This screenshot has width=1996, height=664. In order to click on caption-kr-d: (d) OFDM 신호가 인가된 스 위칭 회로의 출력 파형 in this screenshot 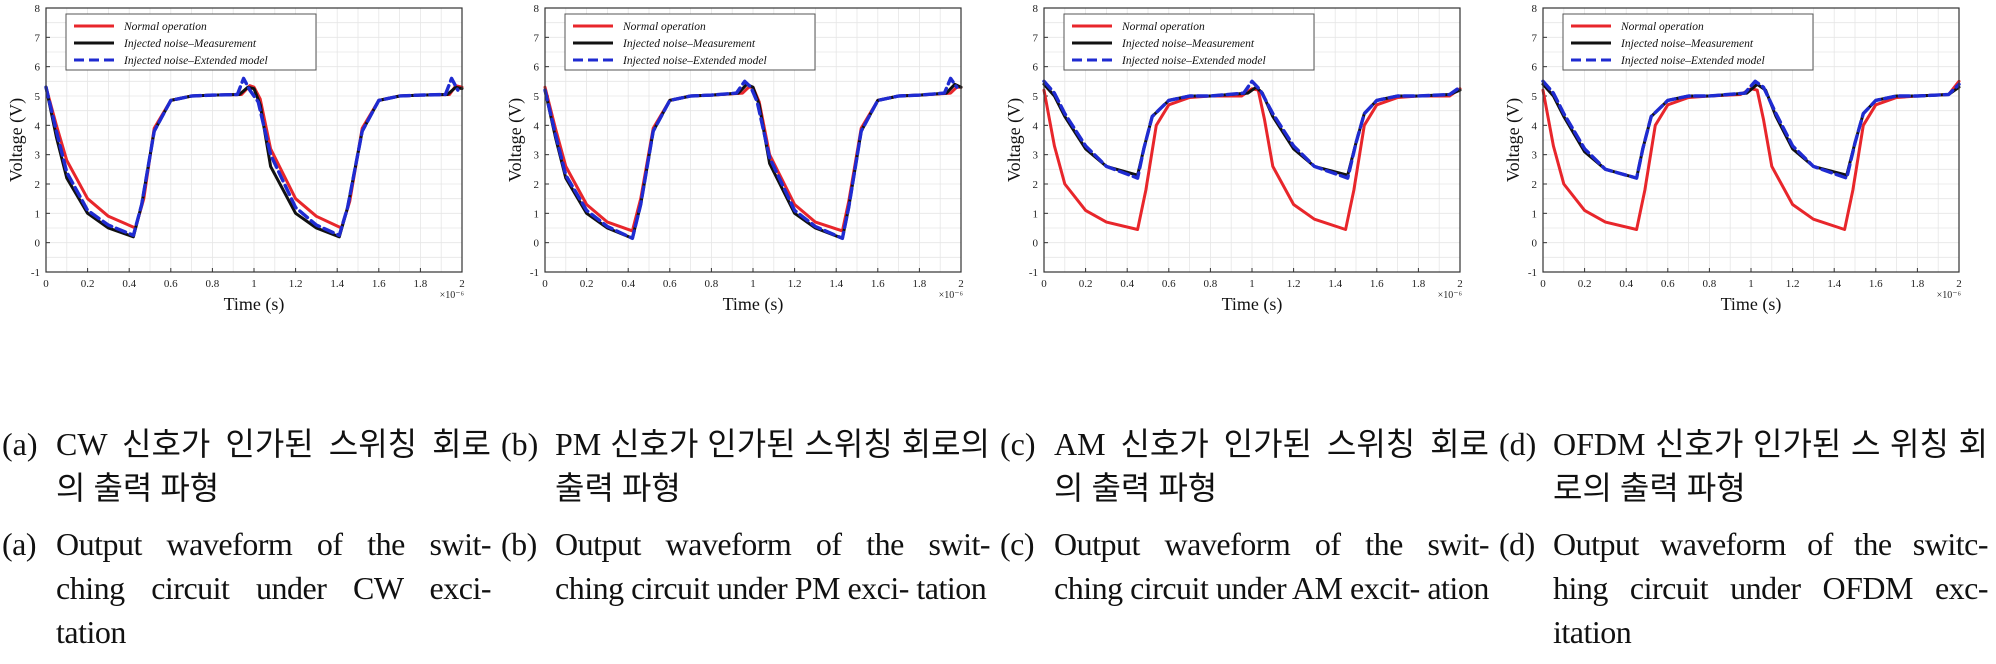, I will do `click(1746, 468)`.